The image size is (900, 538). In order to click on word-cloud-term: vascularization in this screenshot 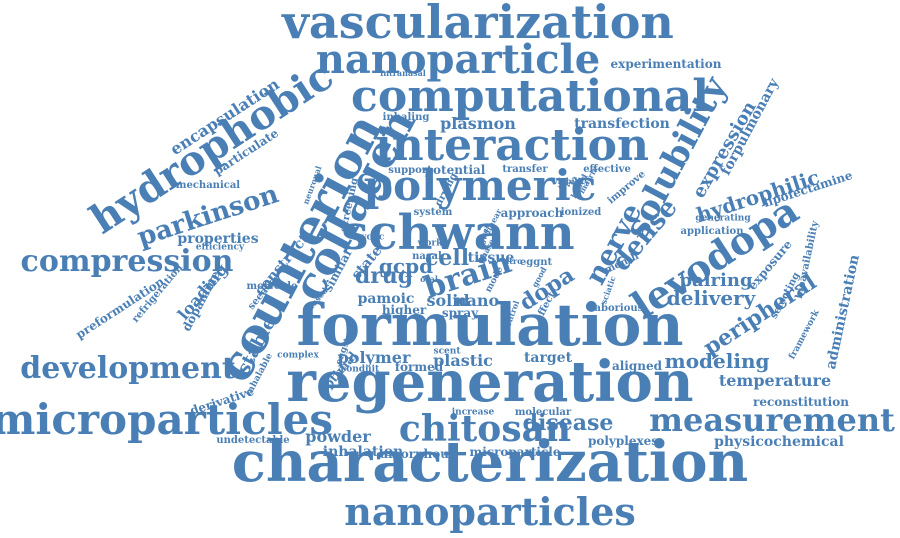, I will do `click(478, 24)`.